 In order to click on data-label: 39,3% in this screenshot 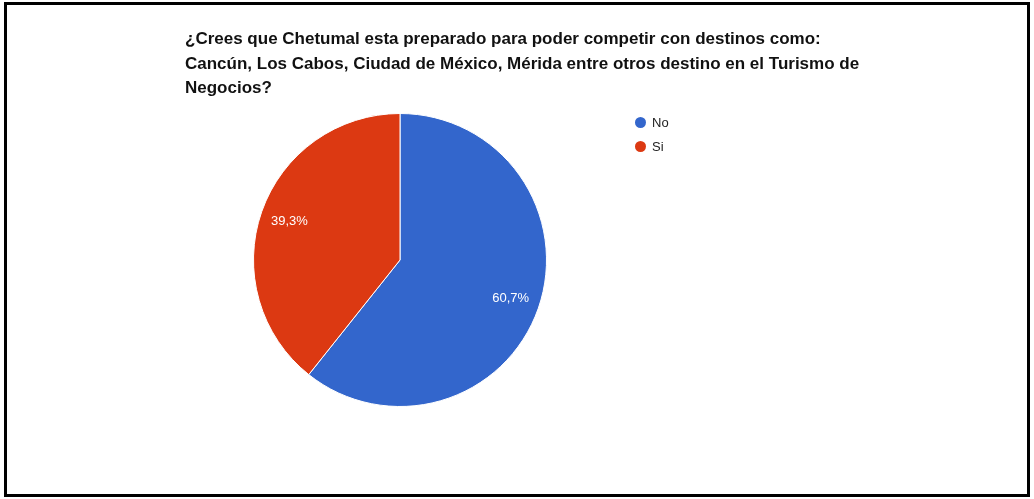, I will do `click(289, 220)`.